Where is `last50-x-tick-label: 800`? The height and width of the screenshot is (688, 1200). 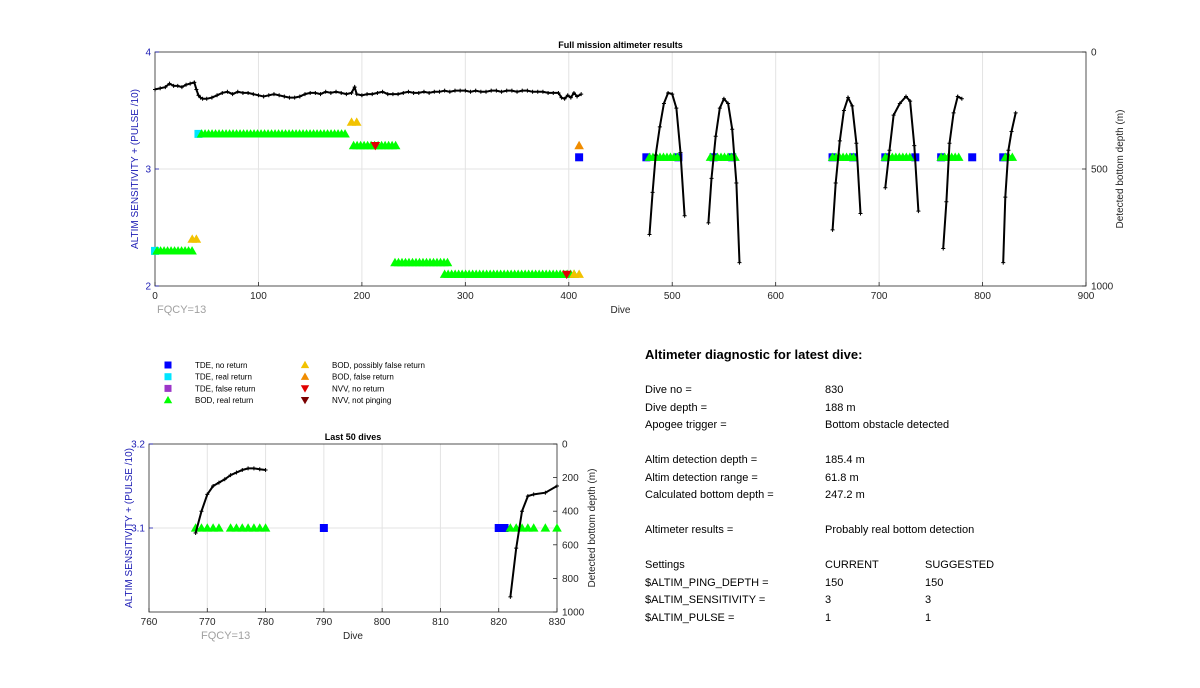
last50-x-tick-label: 800 is located at coordinates (382, 622).